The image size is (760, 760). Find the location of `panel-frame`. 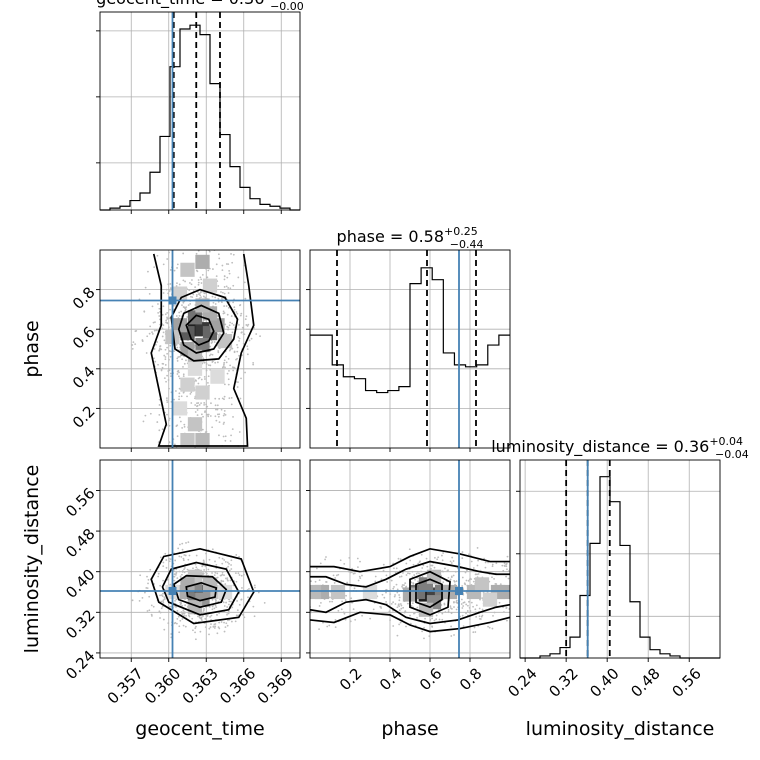

panel-frame is located at coordinates (200, 559).